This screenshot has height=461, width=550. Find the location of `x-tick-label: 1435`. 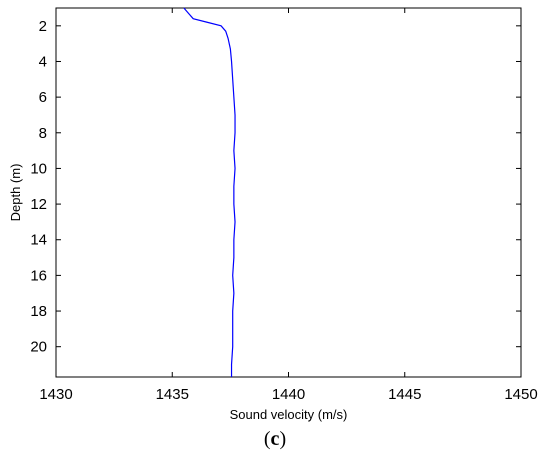

x-tick-label: 1435 is located at coordinates (172, 394).